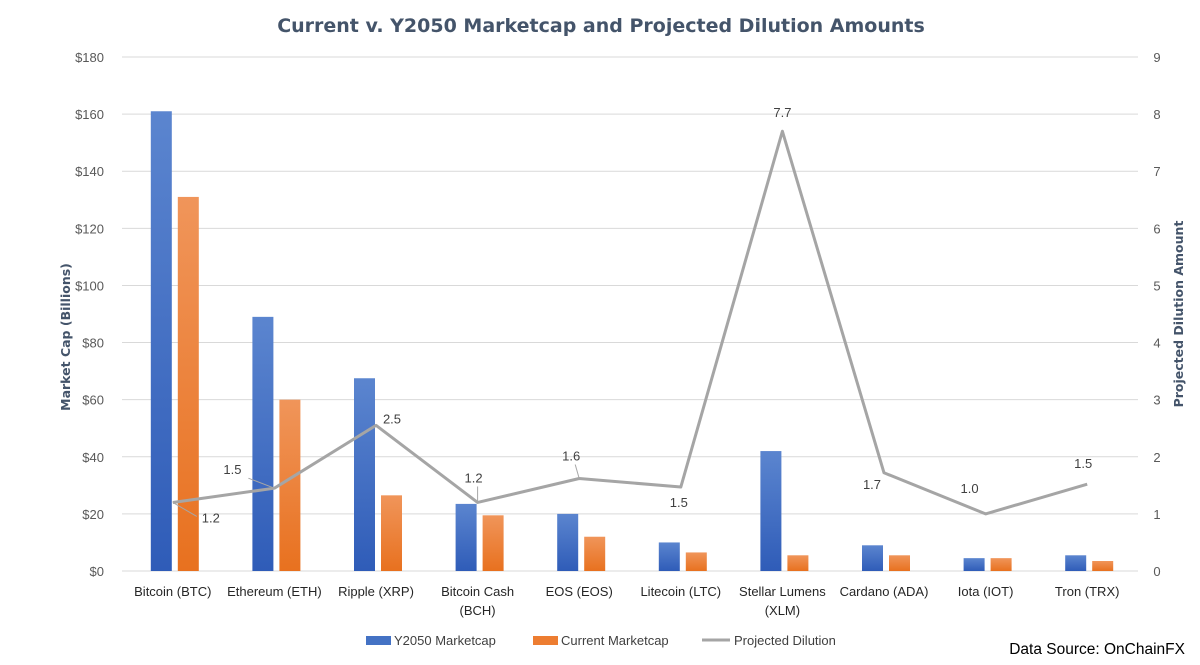  Describe the element at coordinates (986, 591) in the screenshot. I see `category-label: Iota (IOT)` at that location.